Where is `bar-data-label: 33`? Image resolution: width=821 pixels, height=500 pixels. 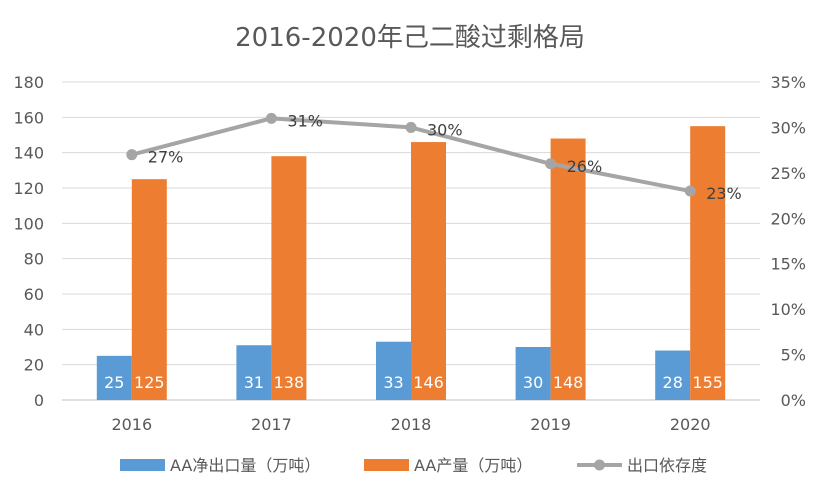 bar-data-label: 33 is located at coordinates (393, 382).